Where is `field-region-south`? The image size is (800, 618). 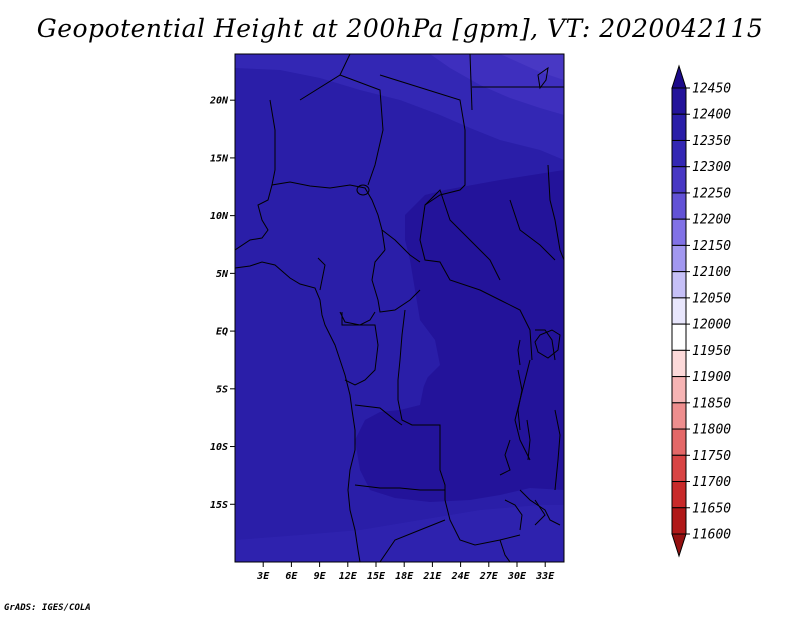 field-region-south is located at coordinates (399, 533).